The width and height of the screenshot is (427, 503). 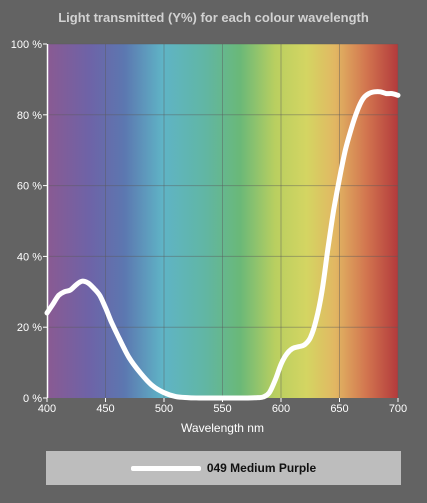 What do you see at coordinates (339, 409) in the screenshot?
I see `x-tick-label: 650` at bounding box center [339, 409].